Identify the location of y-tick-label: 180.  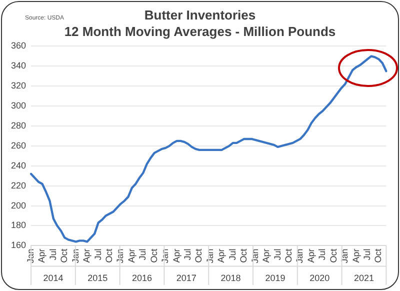
(18, 225).